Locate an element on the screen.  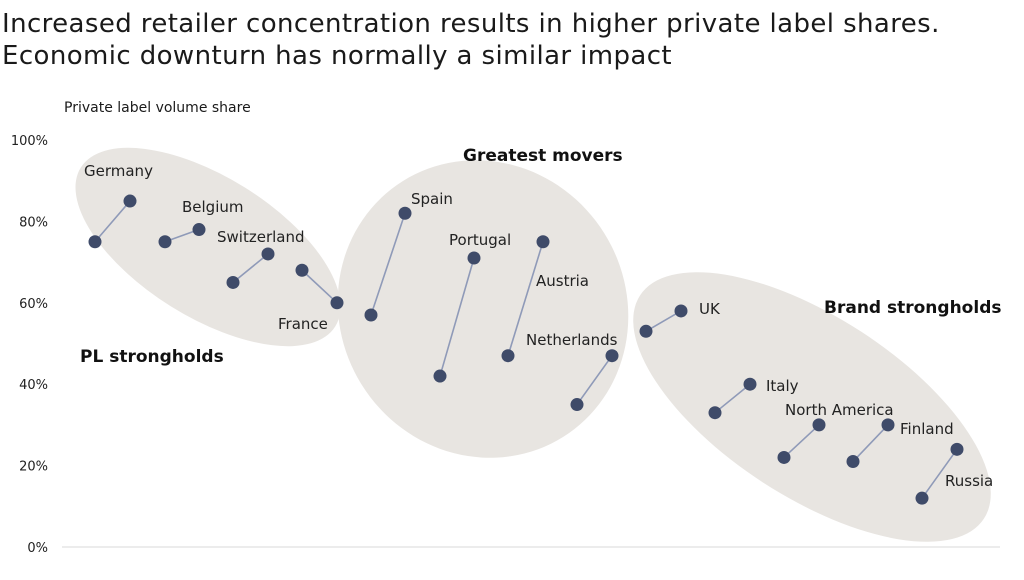
y-tick-label: 100% is located at coordinates (29, 141).